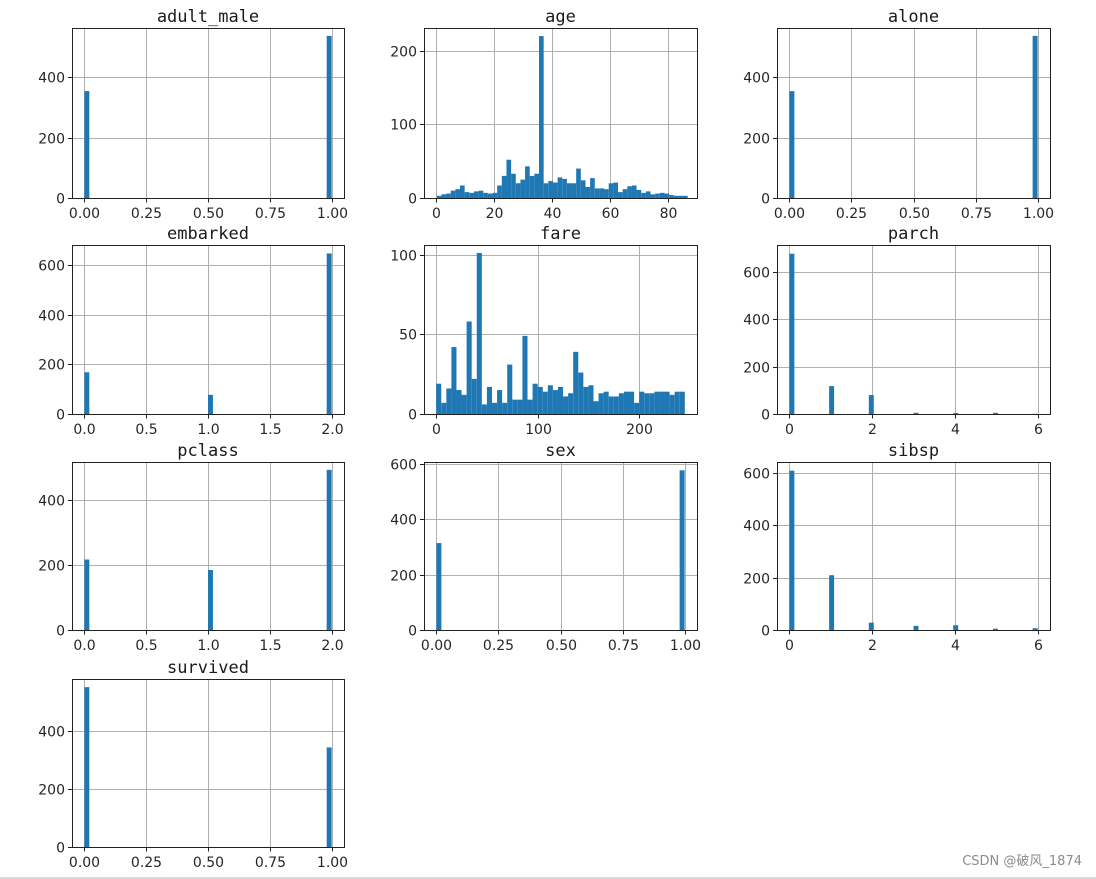 The width and height of the screenshot is (1096, 879). I want to click on x-tick-label: 20, so click(495, 214).